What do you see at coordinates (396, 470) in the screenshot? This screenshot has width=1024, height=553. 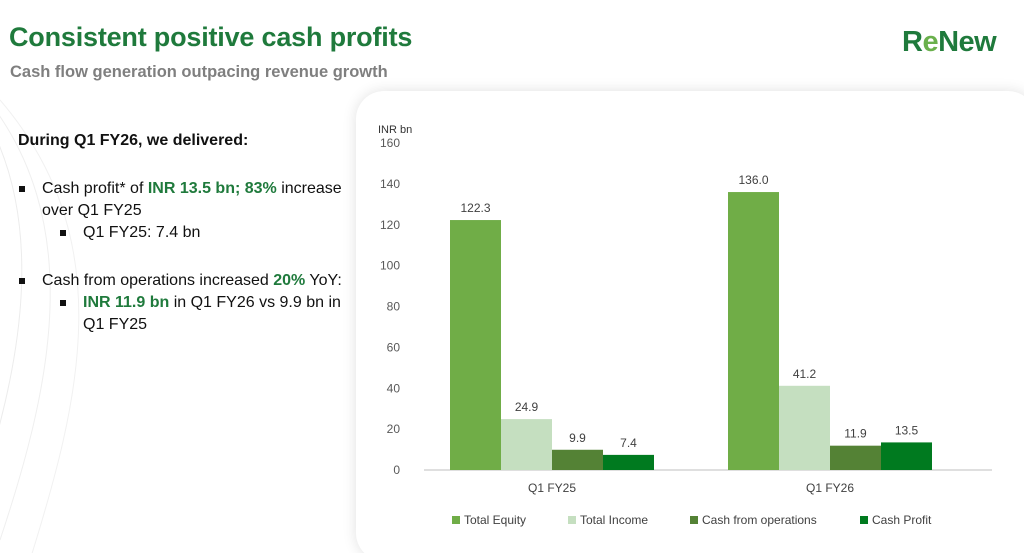 I see `y-tick-label: 0` at bounding box center [396, 470].